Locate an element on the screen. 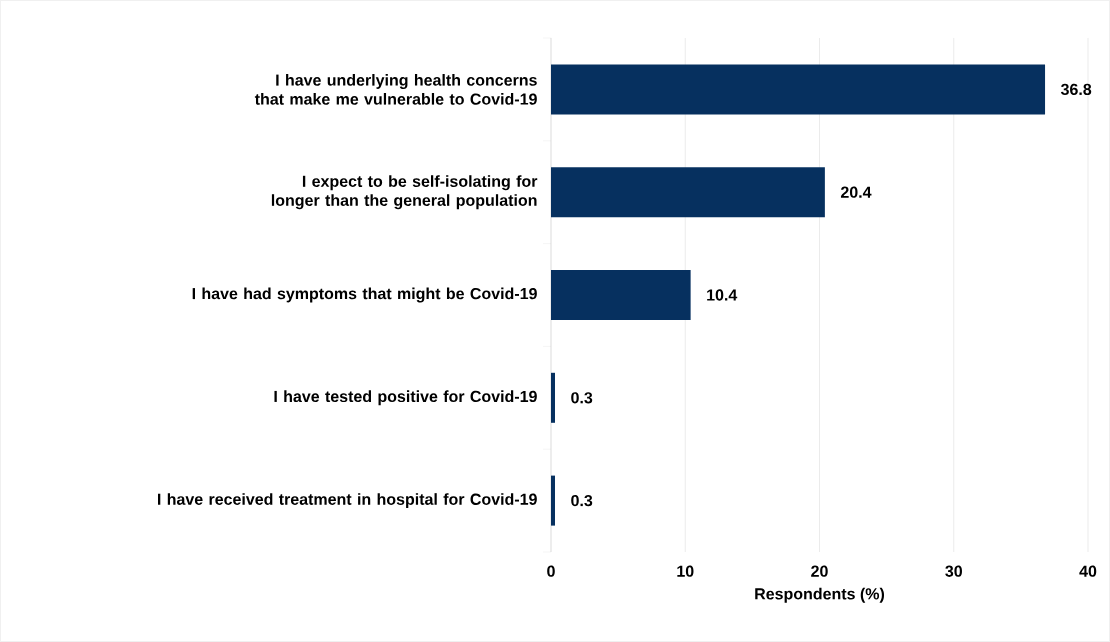 This screenshot has height=642, width=1110. y-tick-label: I have tested positive for Covid-19 is located at coordinates (405, 398).